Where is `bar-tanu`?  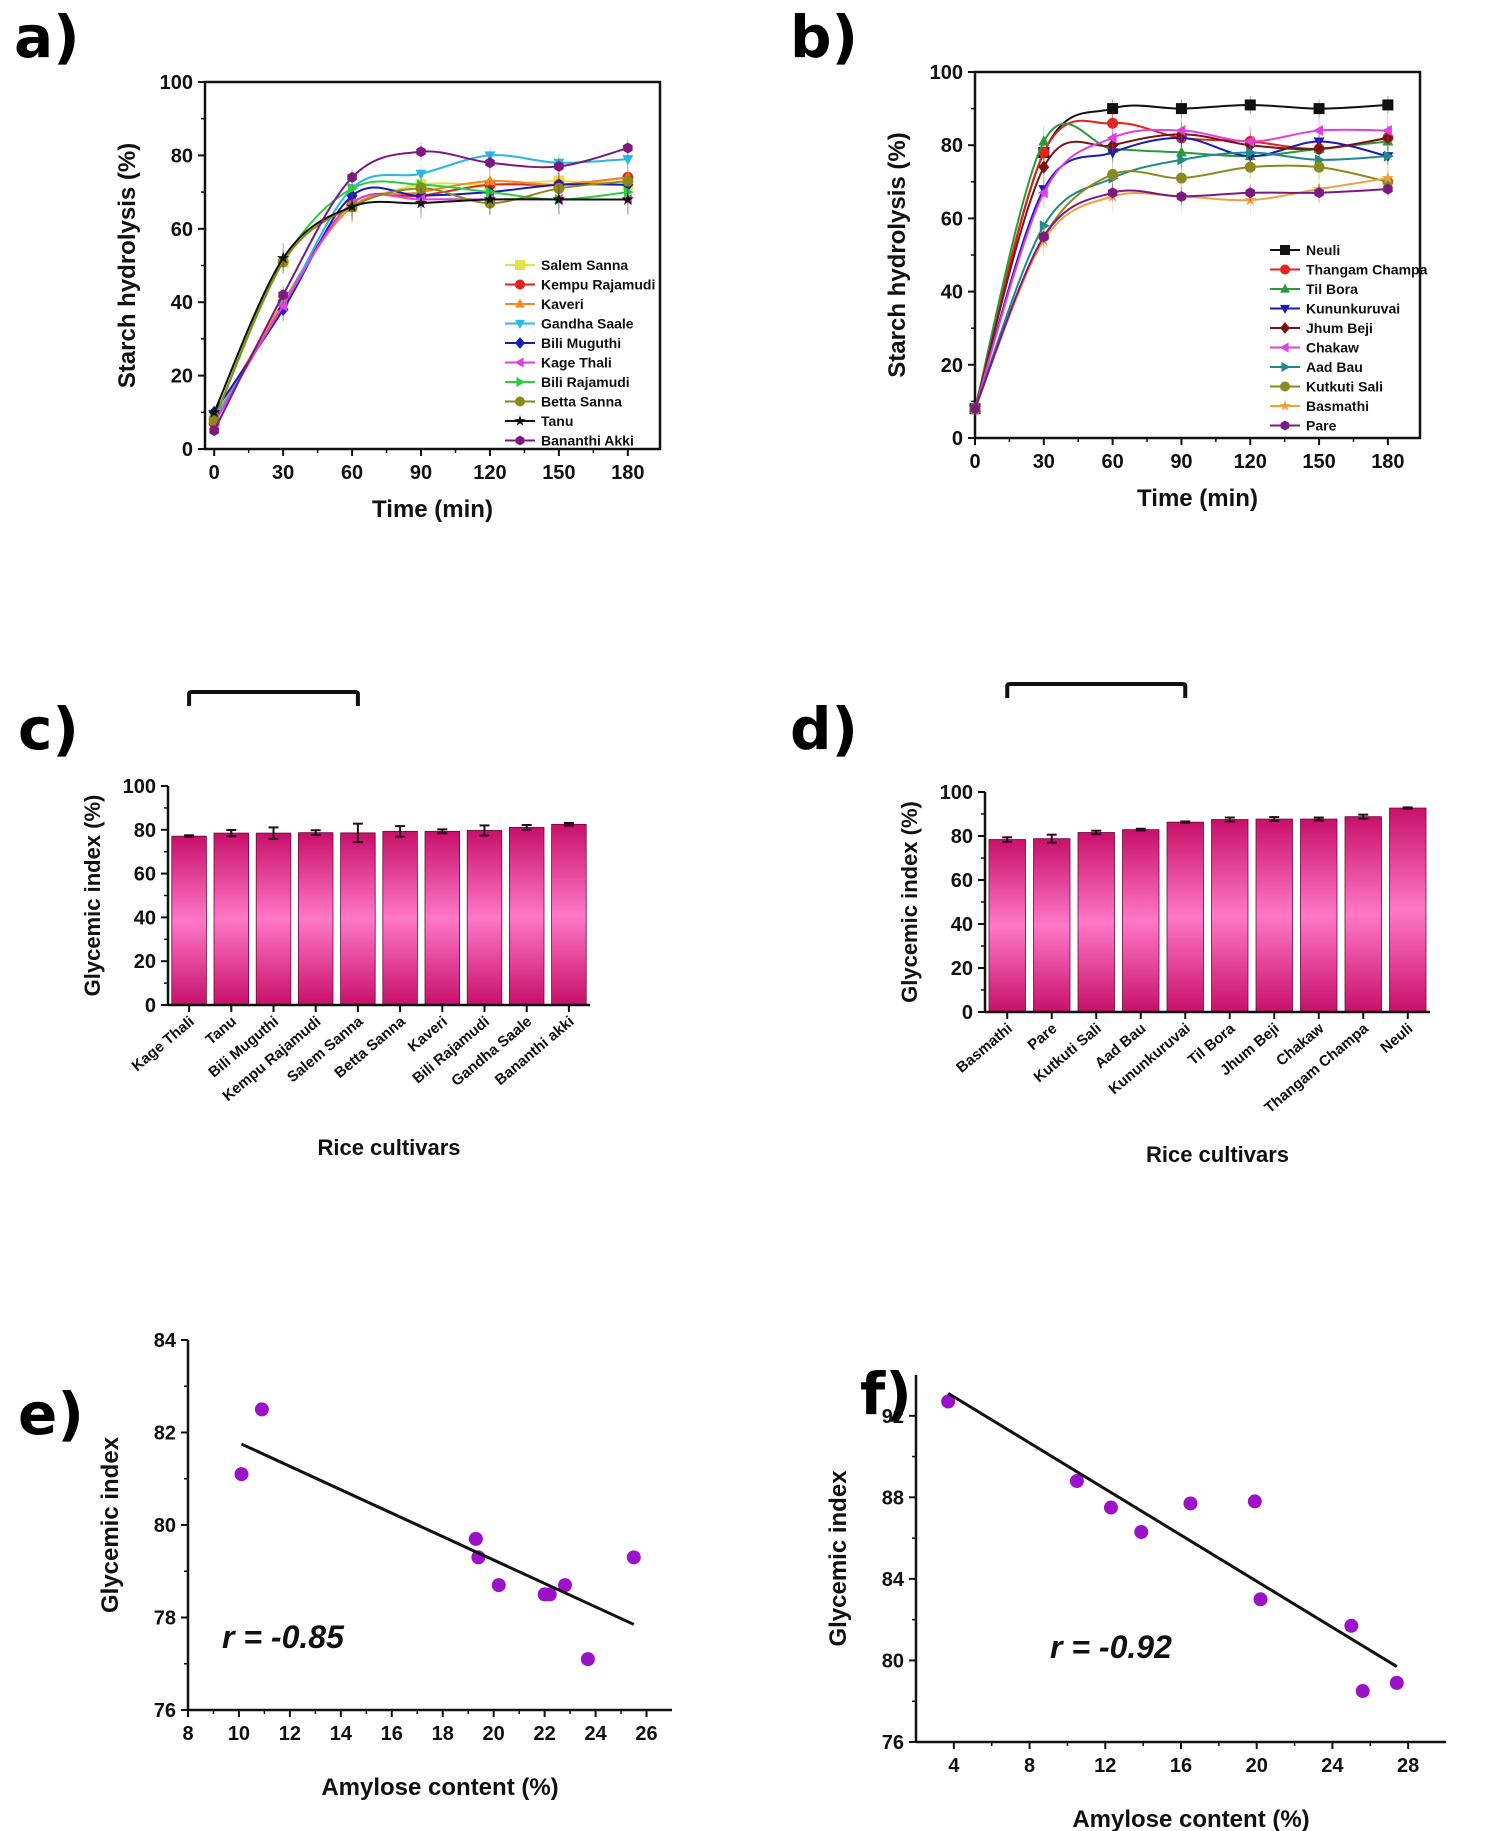 bar-tanu is located at coordinates (231, 917).